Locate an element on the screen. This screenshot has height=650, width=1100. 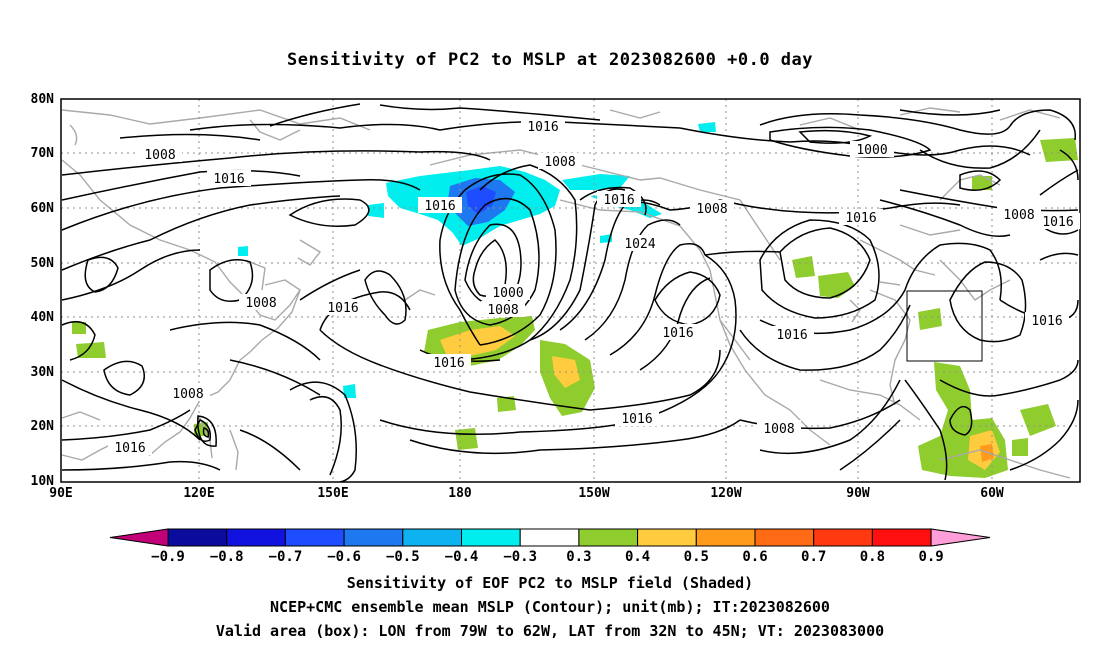
colorbar-tick-label: −0.6 is located at coordinates (344, 557).